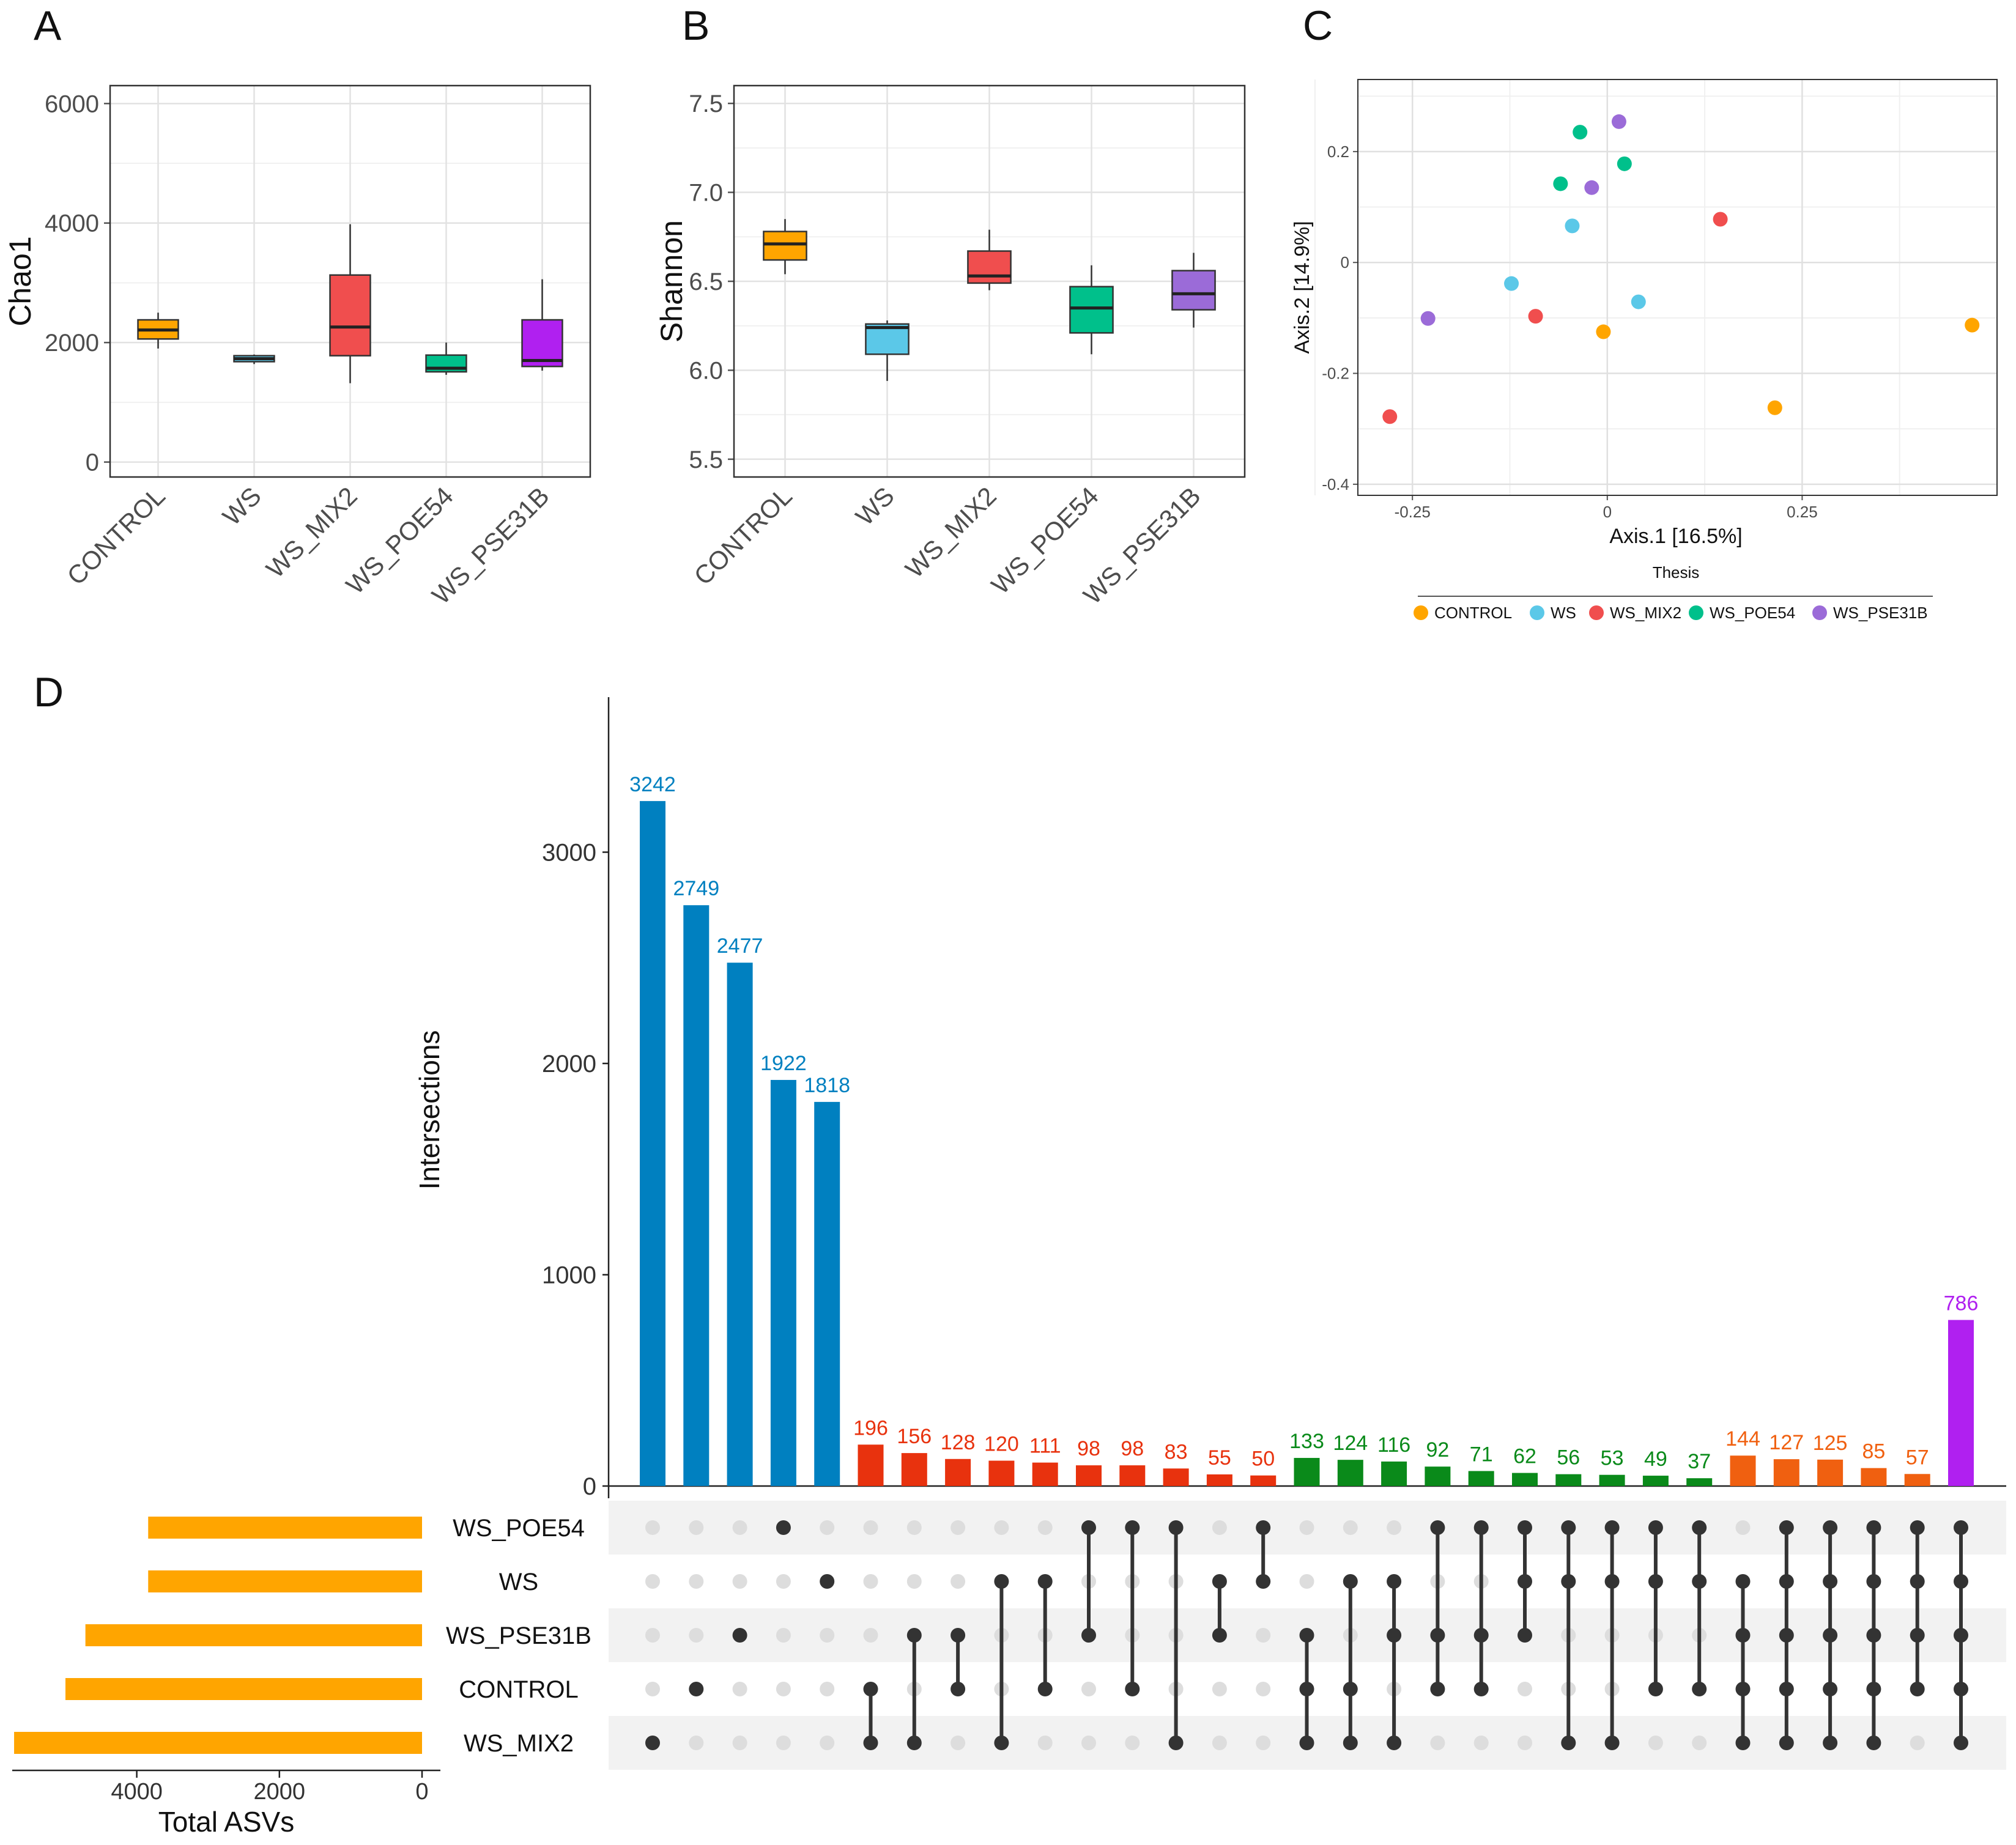 The width and height of the screenshot is (2016, 1845). I want to click on set-label: WS_POE54, so click(519, 1528).